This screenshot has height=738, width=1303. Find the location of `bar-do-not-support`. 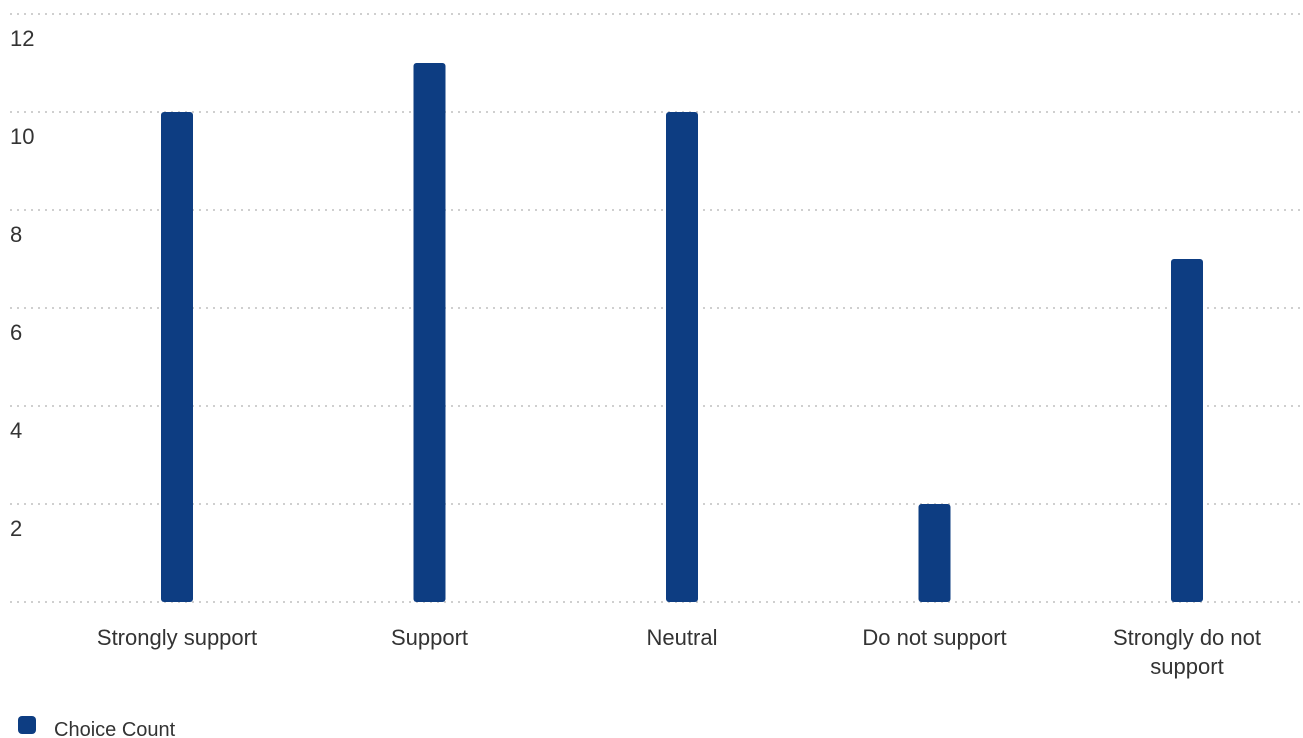

bar-do-not-support is located at coordinates (934, 553).